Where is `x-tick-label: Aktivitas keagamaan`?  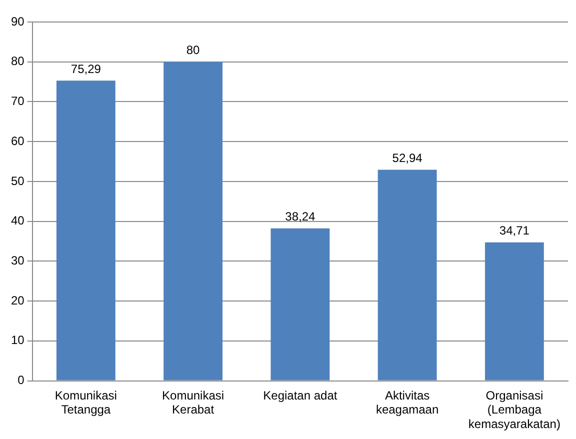
x-tick-label: Aktivitas keagamaan is located at coordinates (407, 402).